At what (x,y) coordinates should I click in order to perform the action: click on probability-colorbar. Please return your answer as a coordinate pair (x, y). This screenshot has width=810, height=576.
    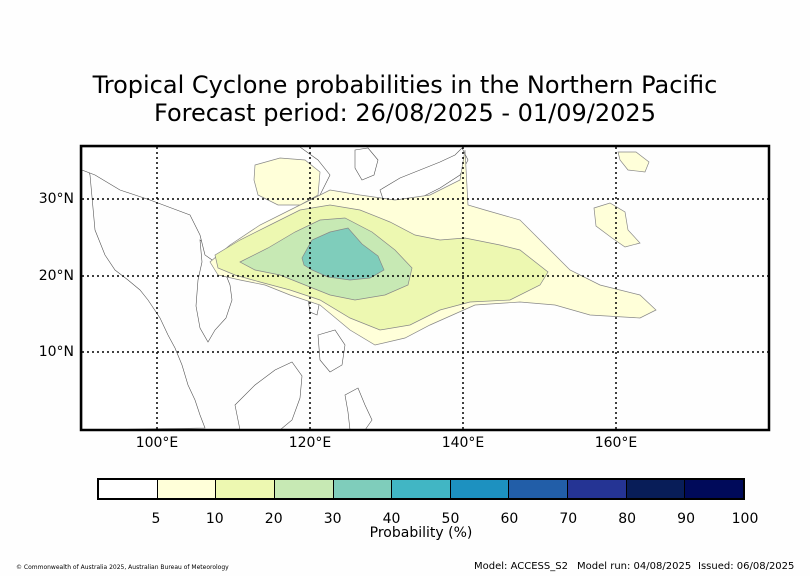
    Looking at the image, I should click on (421, 489).